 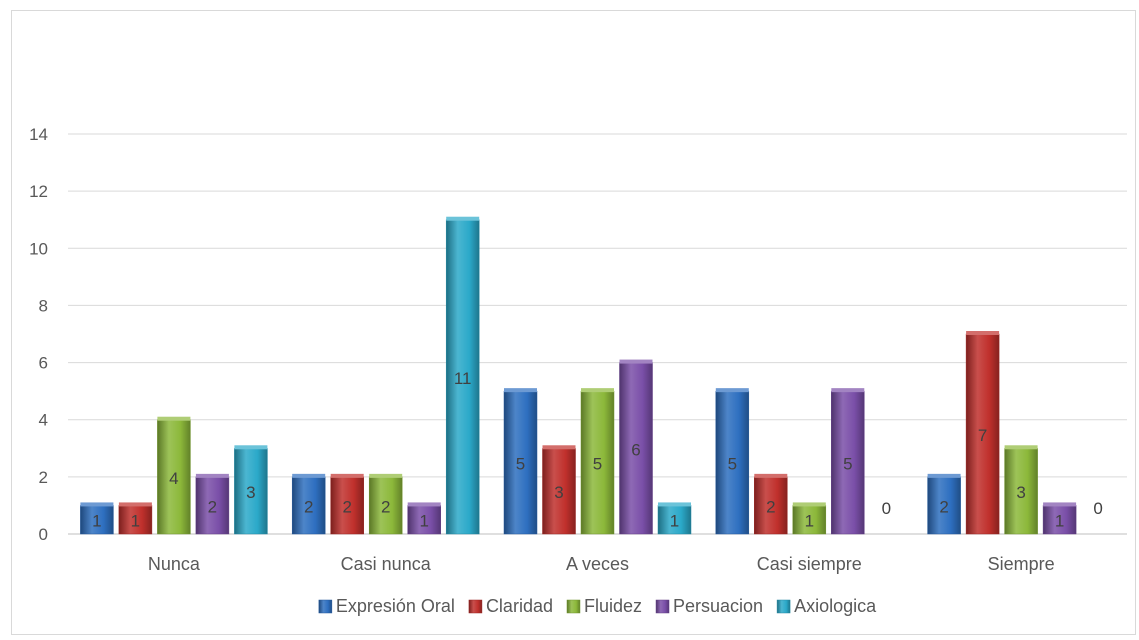 What do you see at coordinates (718, 606) in the screenshot?
I see `legend-label: Persuacion` at bounding box center [718, 606].